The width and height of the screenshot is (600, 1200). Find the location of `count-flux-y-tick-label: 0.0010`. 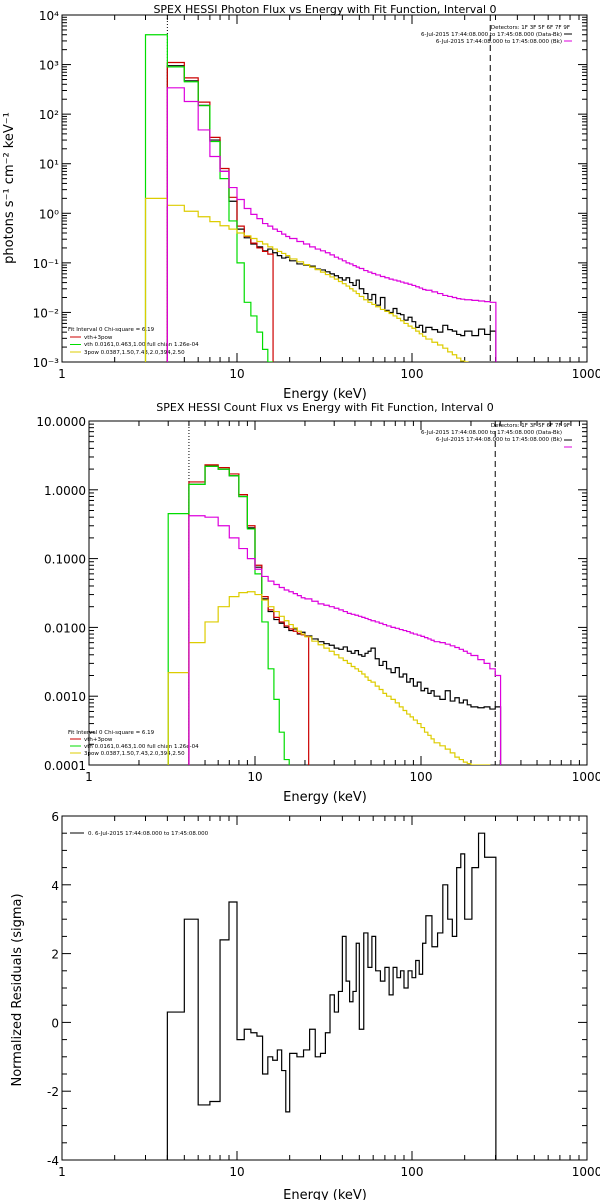

count-flux-y-tick-label: 0.0010 is located at coordinates (65, 697).